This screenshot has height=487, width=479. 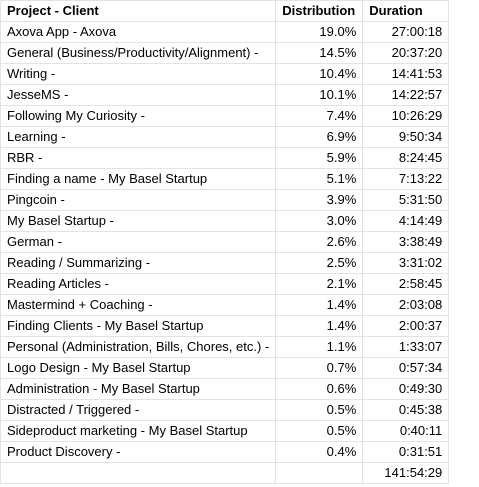 I want to click on cell-project: Administration - My Basel Startup, so click(x=138, y=389).